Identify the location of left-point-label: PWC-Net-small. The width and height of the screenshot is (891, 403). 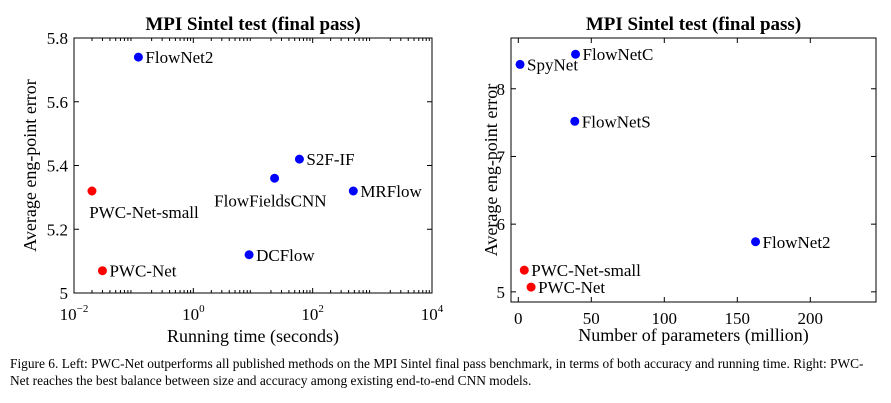
(144, 212).